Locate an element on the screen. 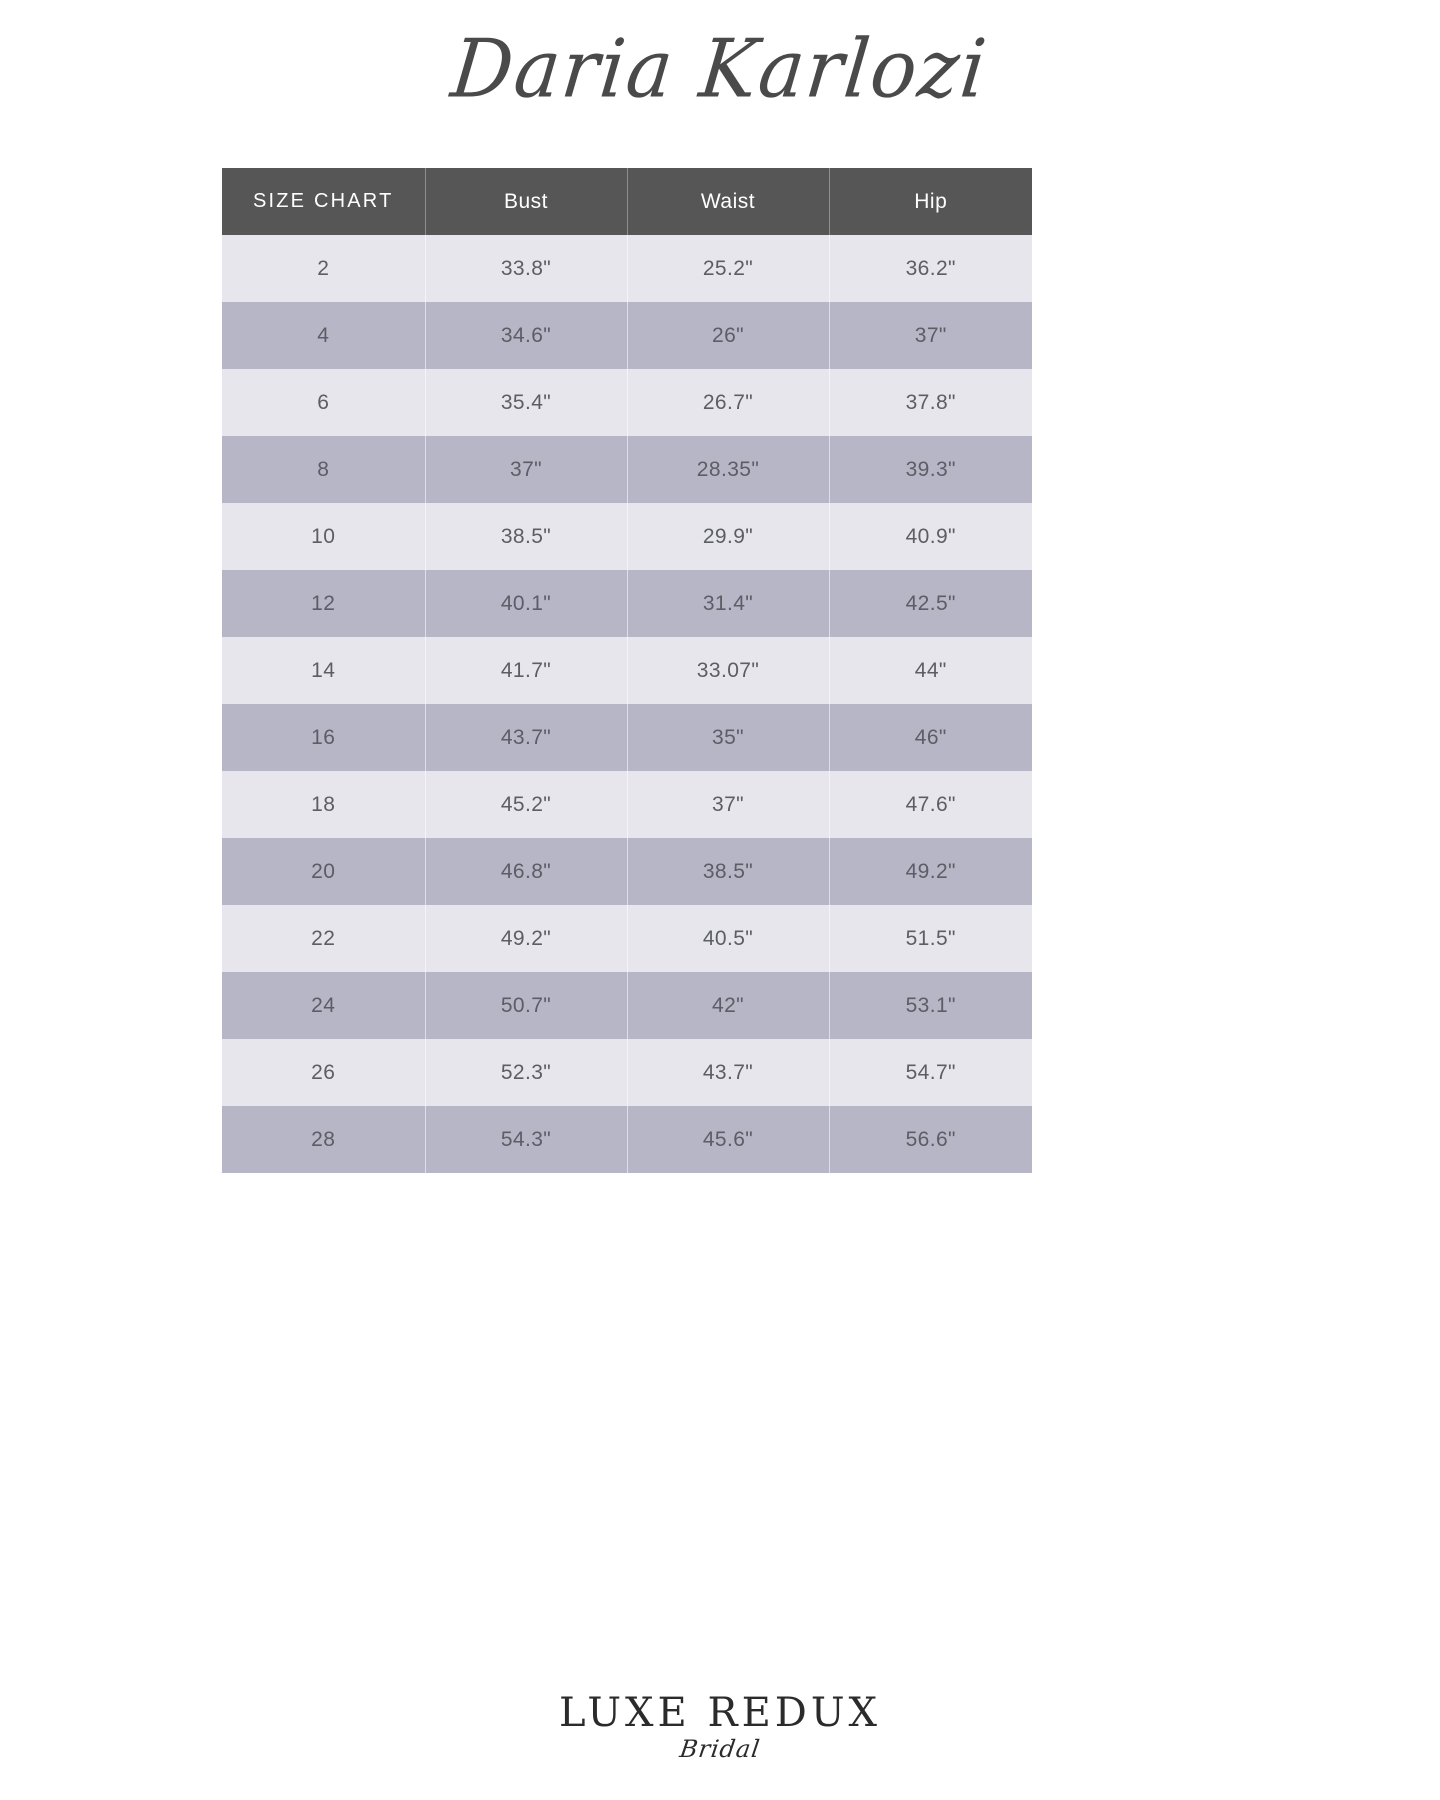 This screenshot has width=1440, height=1800. cell-size: 24 is located at coordinates (324, 1005).